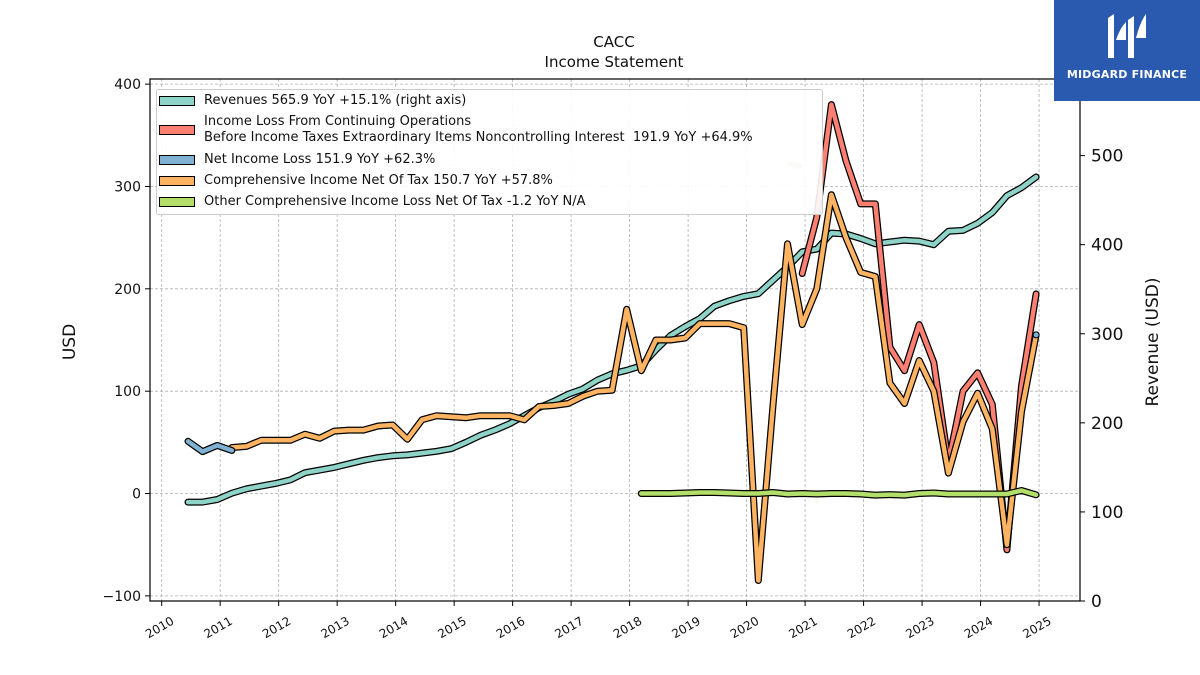  I want to click on y-tick-label-right: 200, so click(1107, 424).